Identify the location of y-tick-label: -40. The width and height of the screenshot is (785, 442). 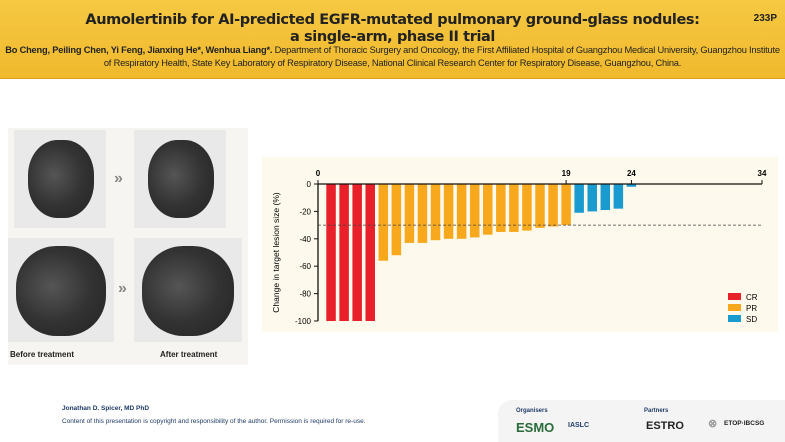
(305, 239).